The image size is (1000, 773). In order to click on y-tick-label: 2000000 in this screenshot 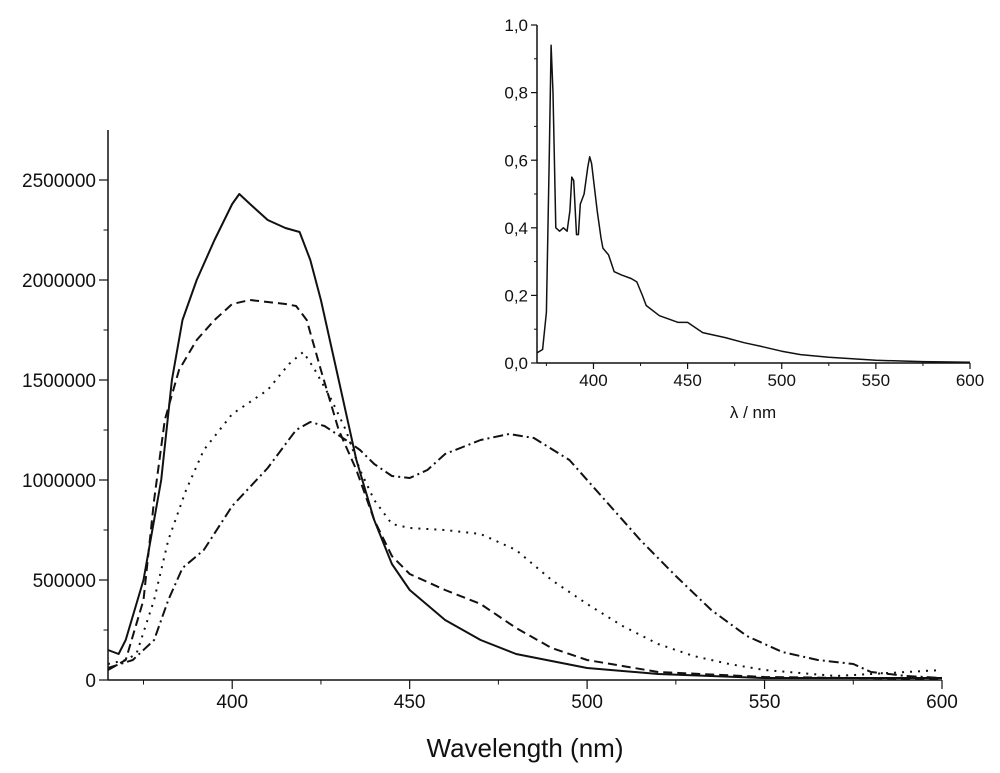, I will do `click(59, 281)`.